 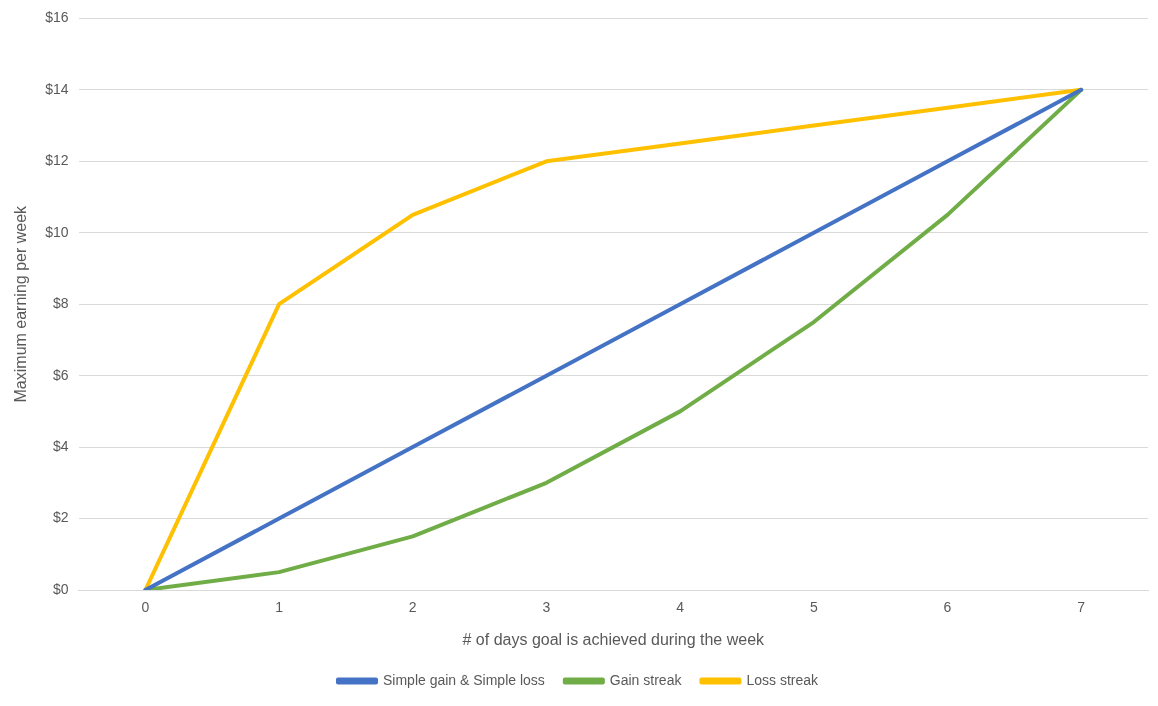 What do you see at coordinates (279, 607) in the screenshot?
I see `x-tick-label: 1` at bounding box center [279, 607].